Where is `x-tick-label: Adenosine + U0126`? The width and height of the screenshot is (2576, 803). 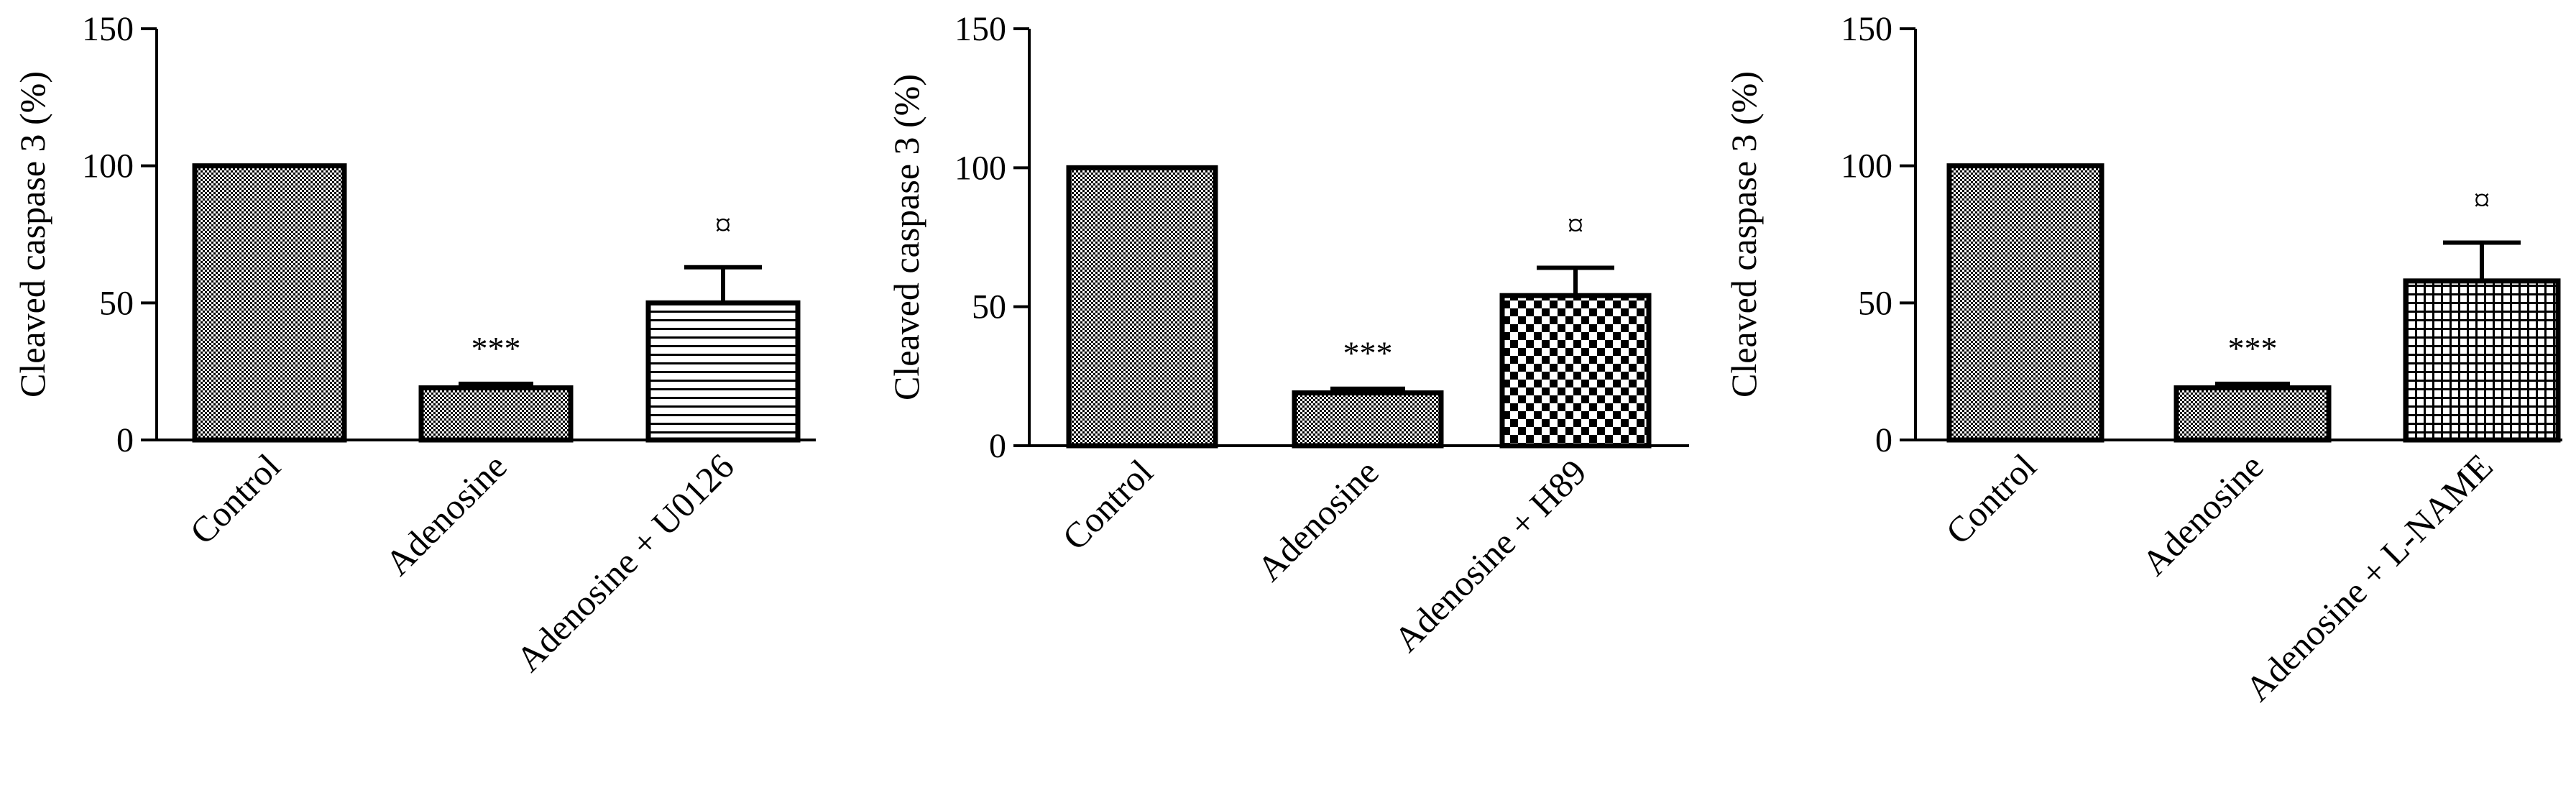 x-tick-label: Adenosine + U0126 is located at coordinates (625, 562).